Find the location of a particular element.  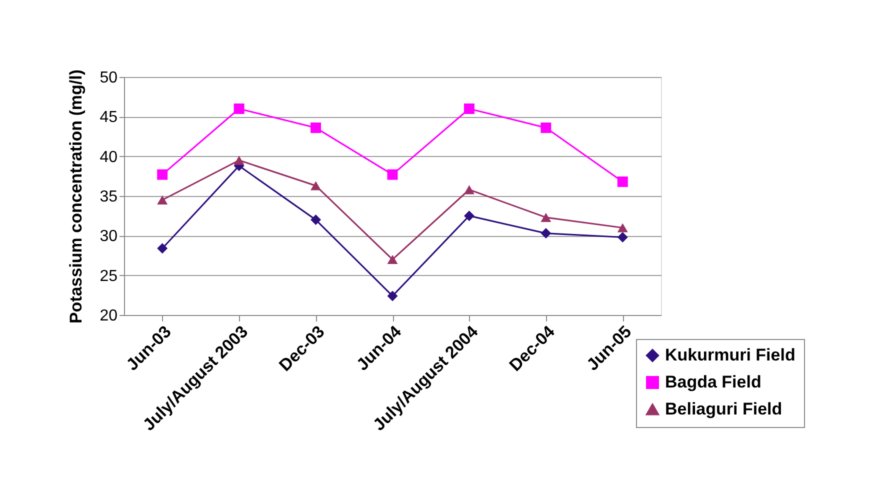

legend-label: Bagda Field is located at coordinates (713, 382).